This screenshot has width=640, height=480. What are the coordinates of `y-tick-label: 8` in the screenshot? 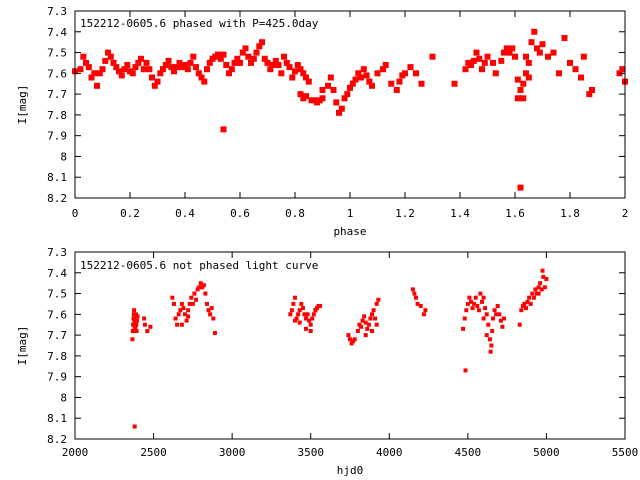 It's located at (63, 397).